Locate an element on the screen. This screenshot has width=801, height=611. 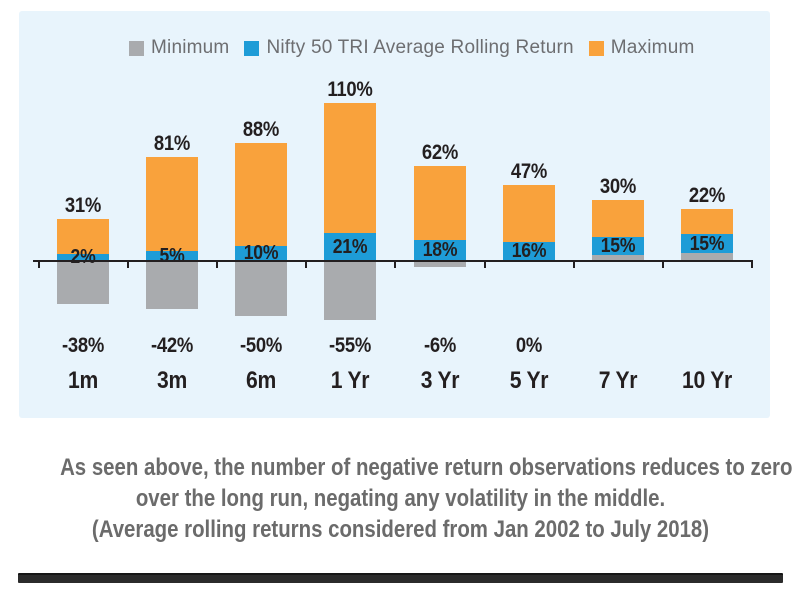
legend-label-minimum: Minimum is located at coordinates (190, 47).